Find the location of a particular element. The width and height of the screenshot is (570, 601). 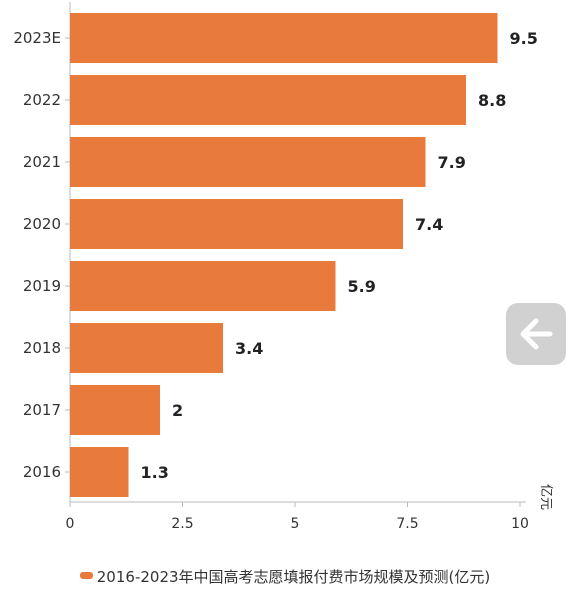

legend-swatch is located at coordinates (86, 575).